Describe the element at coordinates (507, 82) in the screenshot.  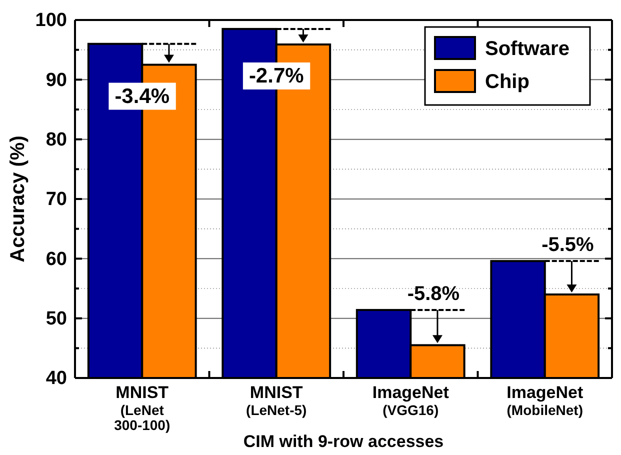
I see `legend-label: Chip` at that location.